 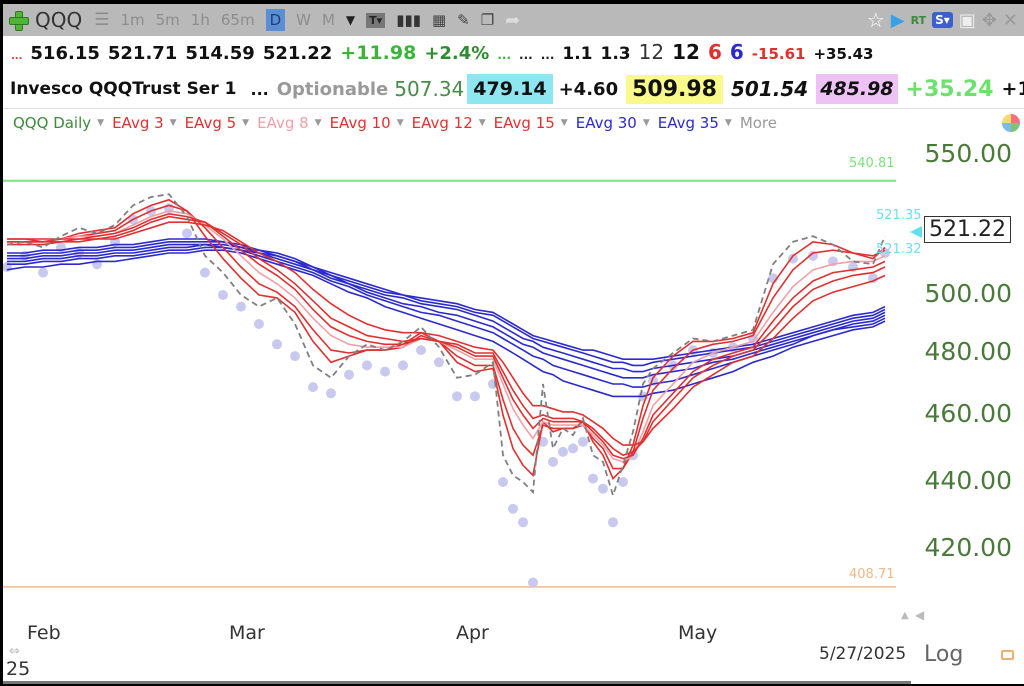 I want to click on legend-label: QQQ Daily, so click(x=52, y=123).